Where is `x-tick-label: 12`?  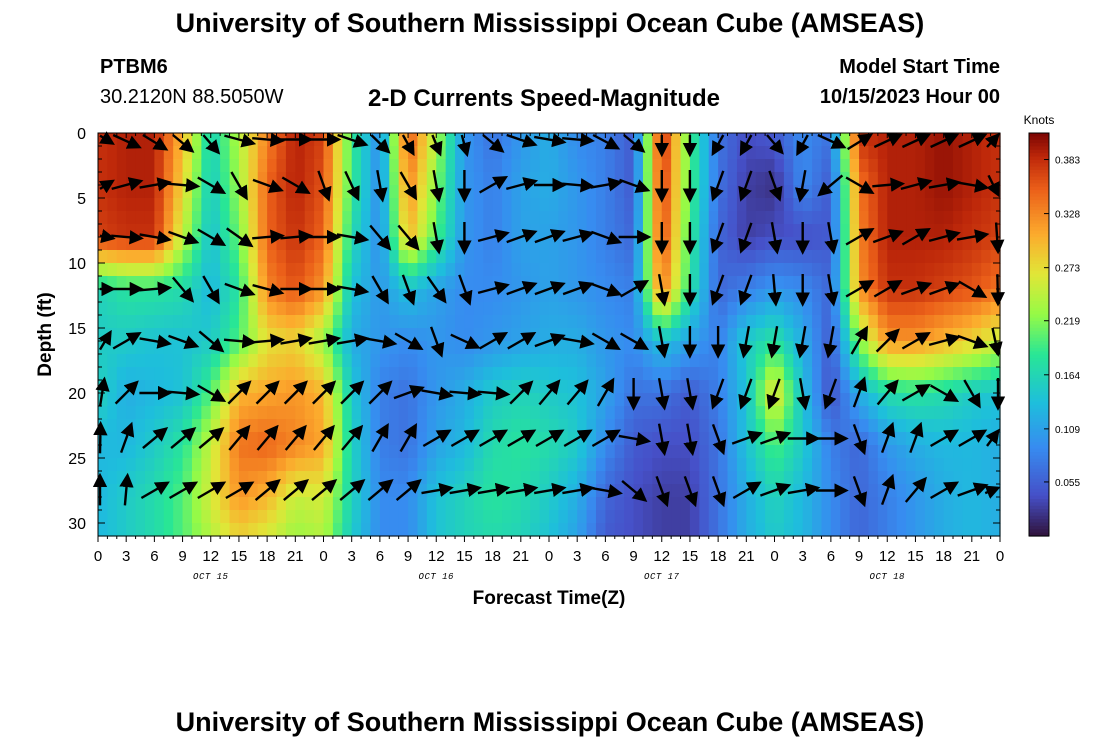 x-tick-label: 12 is located at coordinates (436, 556).